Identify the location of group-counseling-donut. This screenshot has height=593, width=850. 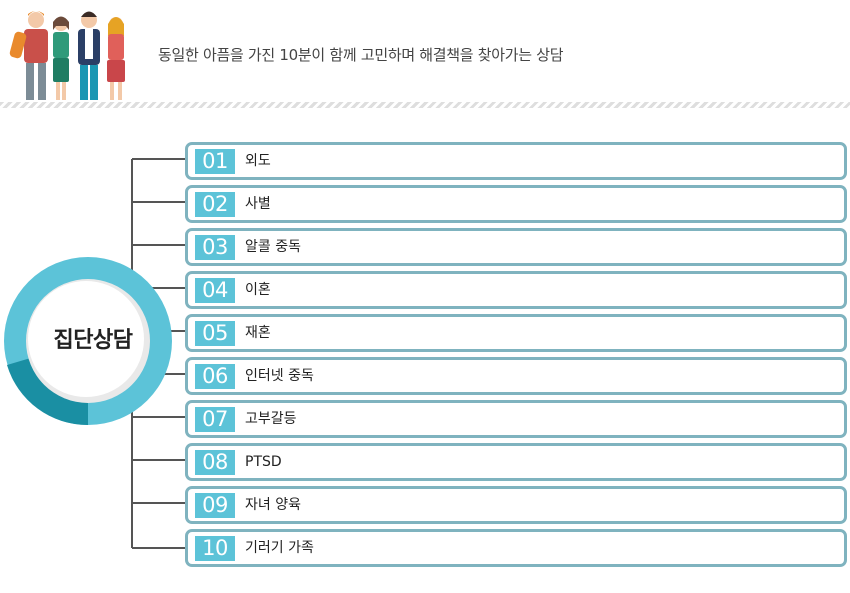
(88, 341).